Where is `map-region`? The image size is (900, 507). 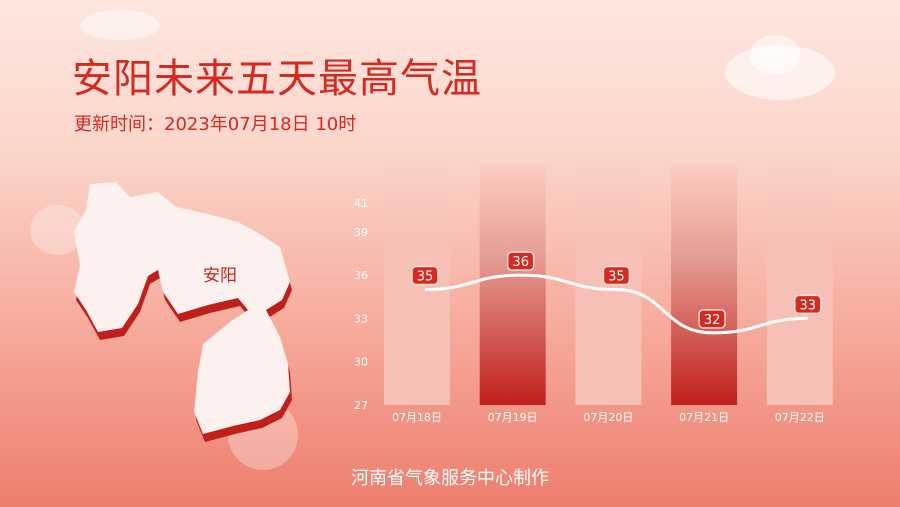
map-region is located at coordinates (182, 308).